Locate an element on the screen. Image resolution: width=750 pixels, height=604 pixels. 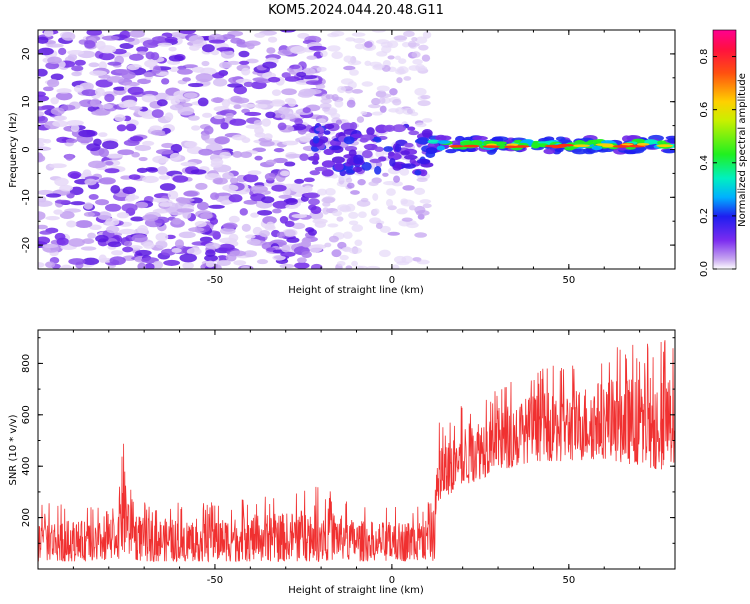
snr-xtick-label: -50 is located at coordinates (215, 580).